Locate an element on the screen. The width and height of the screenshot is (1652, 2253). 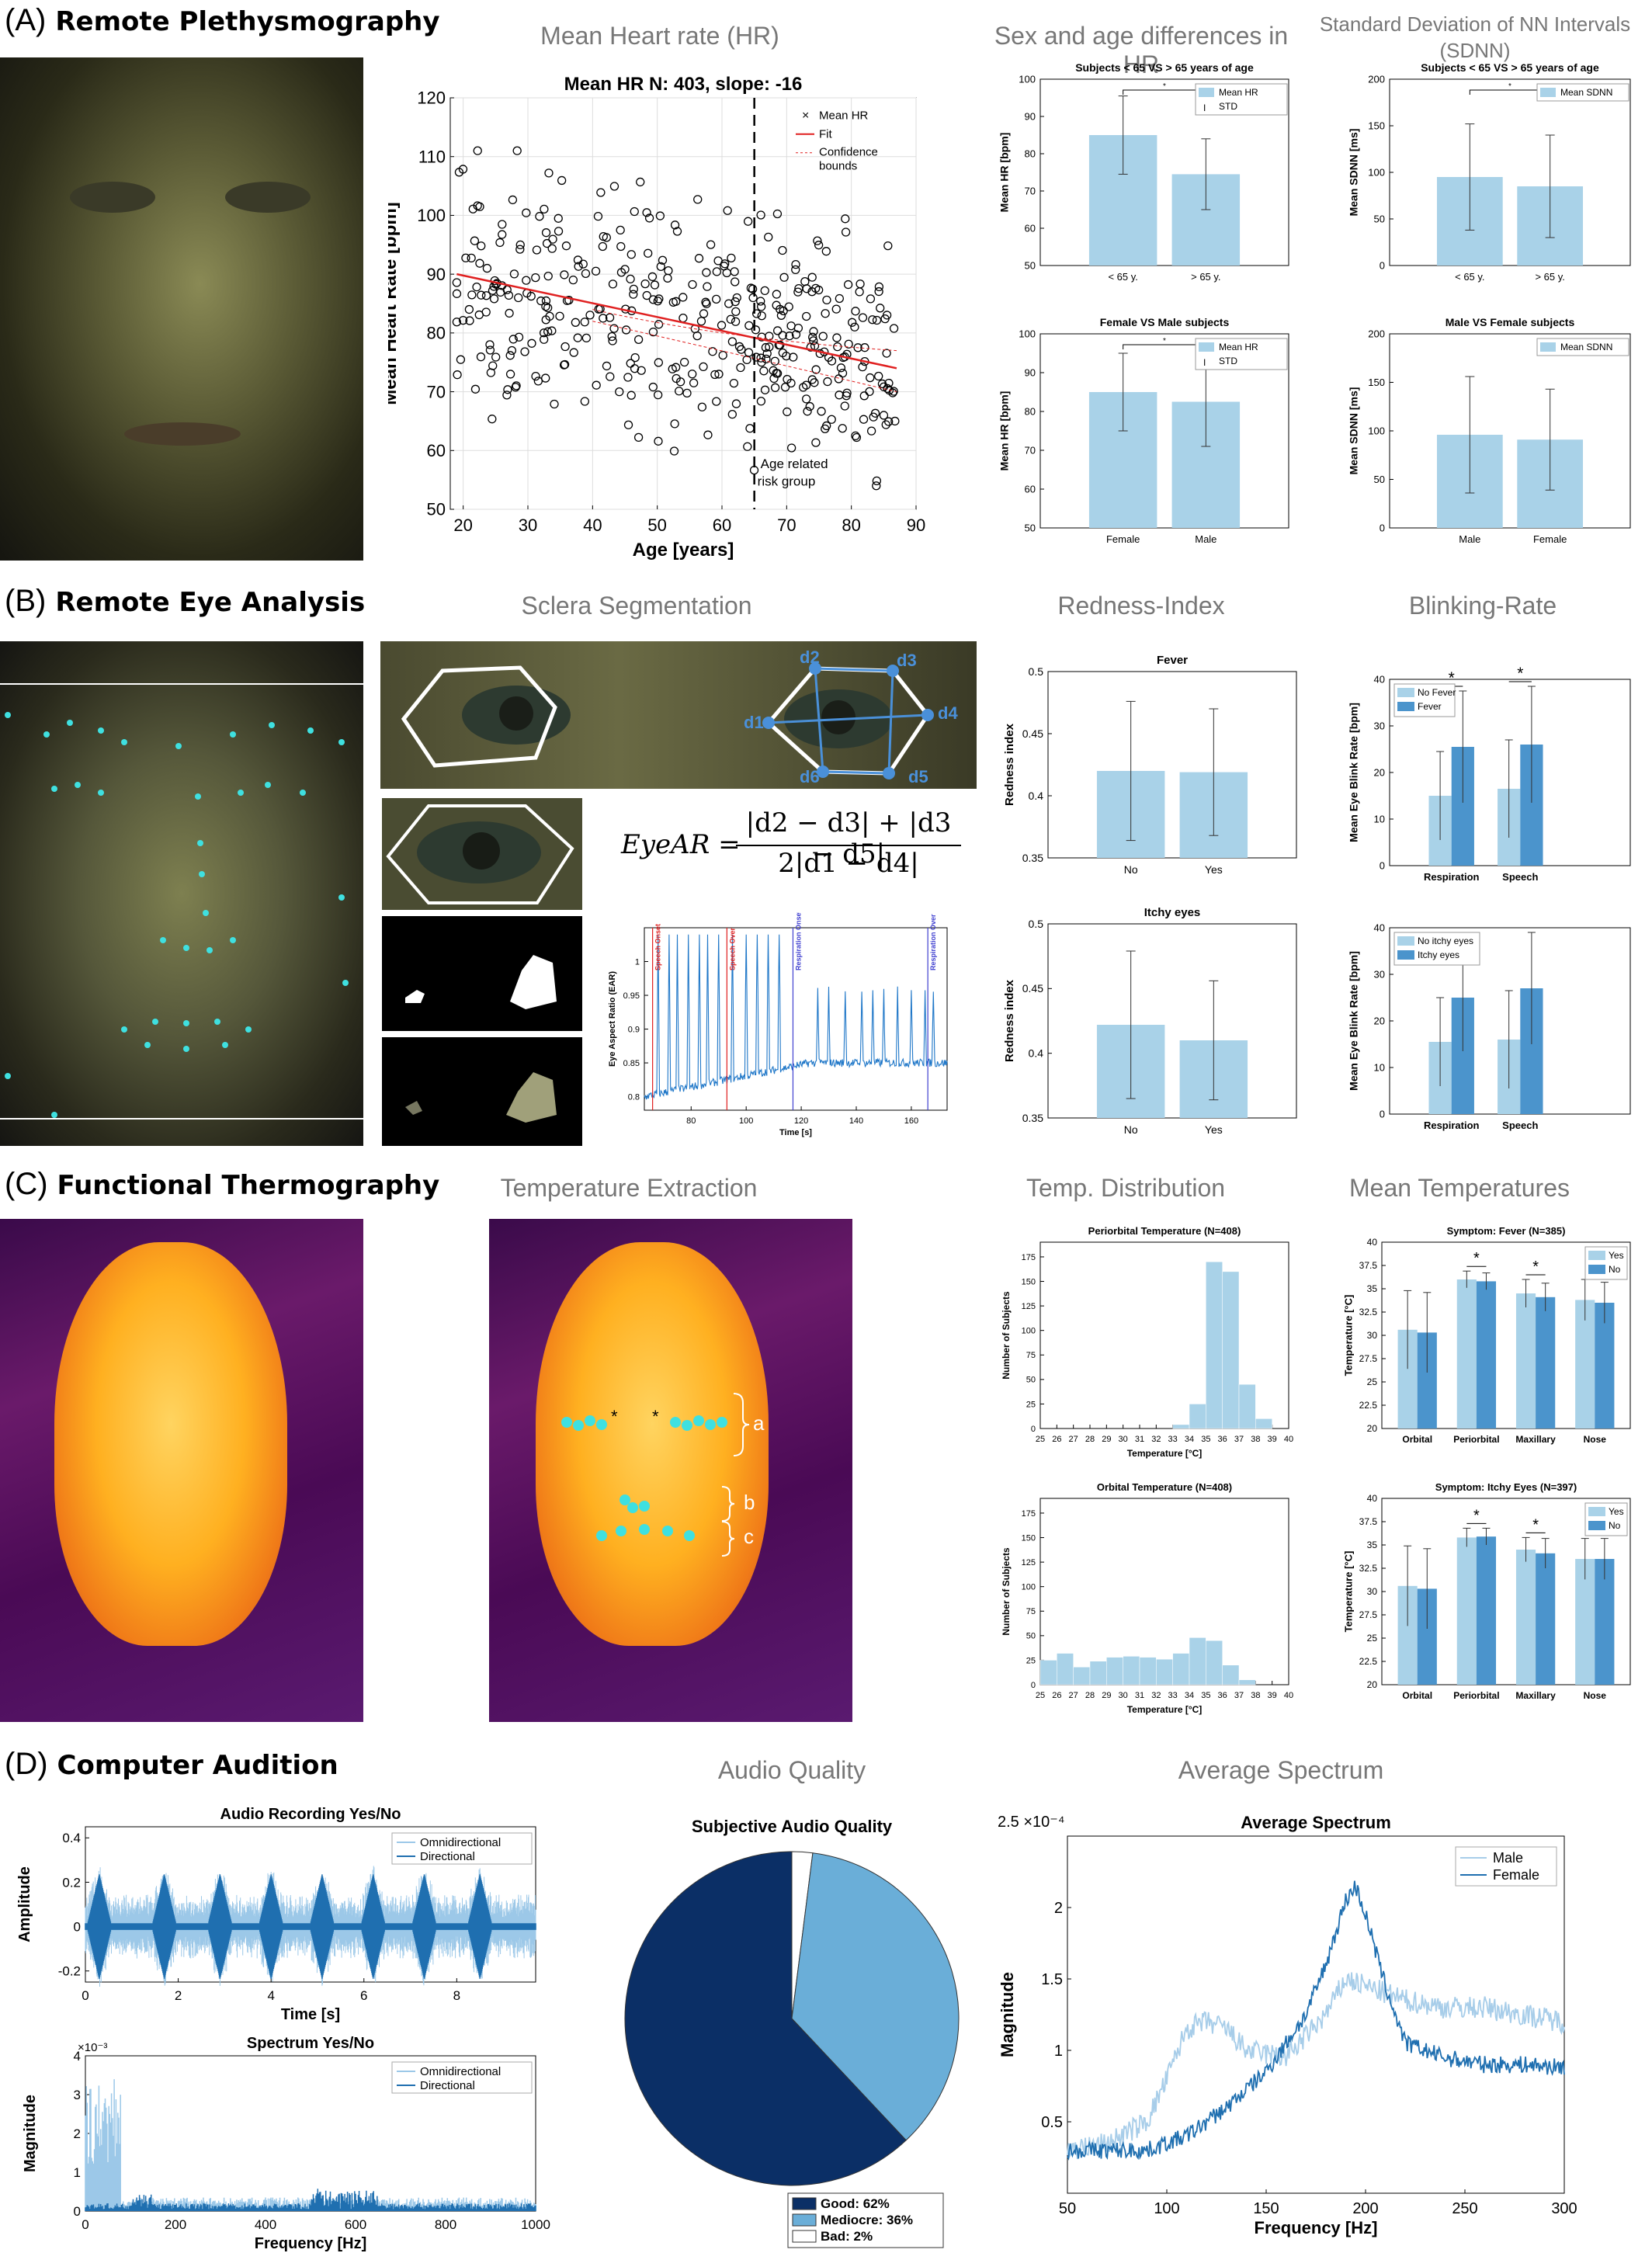
x-tick-label: 34 is located at coordinates (1189, 1439).